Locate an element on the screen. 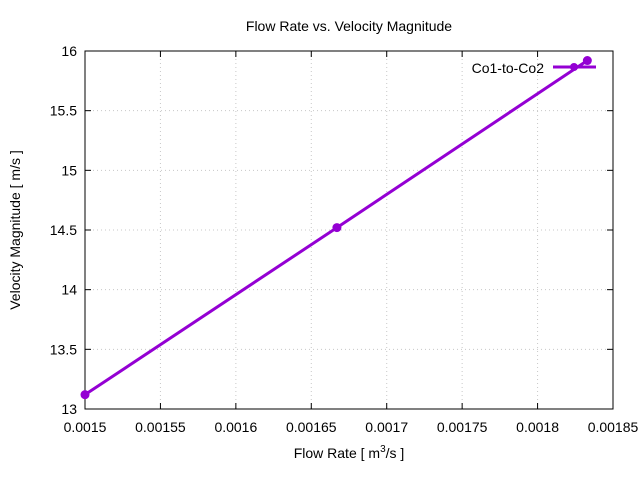  y-tick-label: 15 is located at coordinates (69, 170).